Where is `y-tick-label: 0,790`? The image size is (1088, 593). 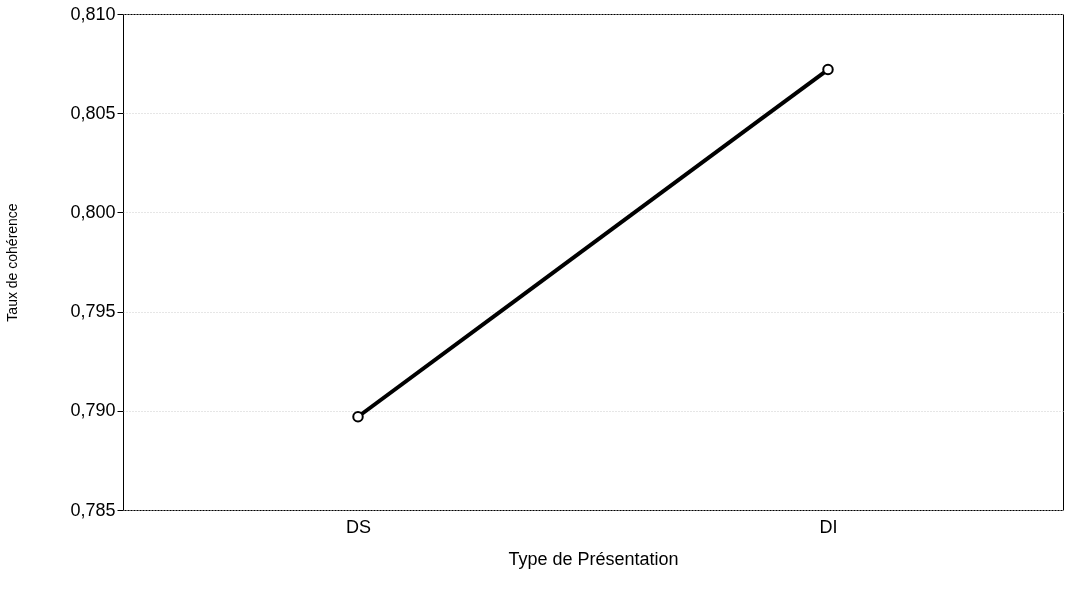
y-tick-label: 0,790 is located at coordinates (93, 410).